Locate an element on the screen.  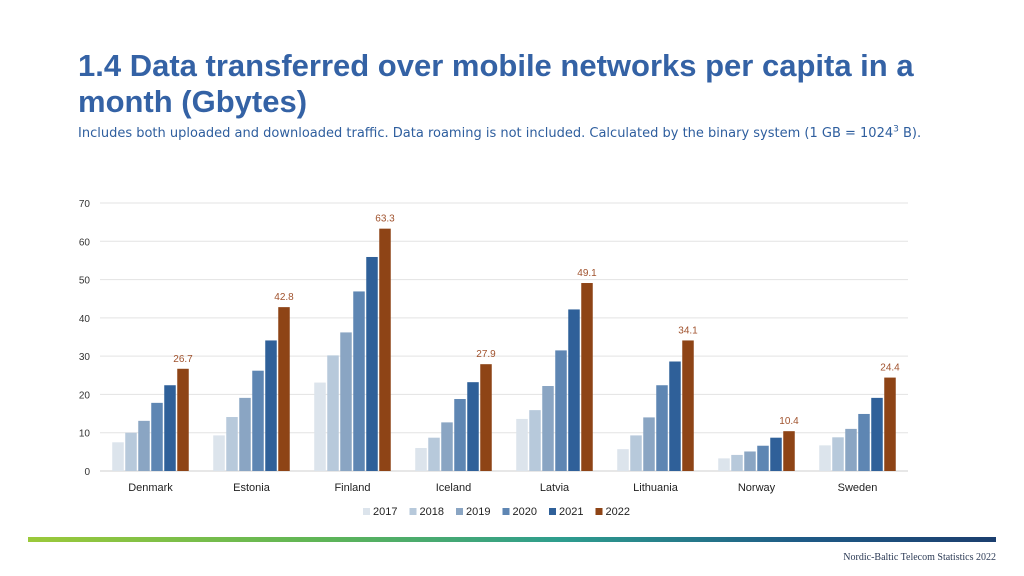
data-label: 24.4 is located at coordinates (890, 368).